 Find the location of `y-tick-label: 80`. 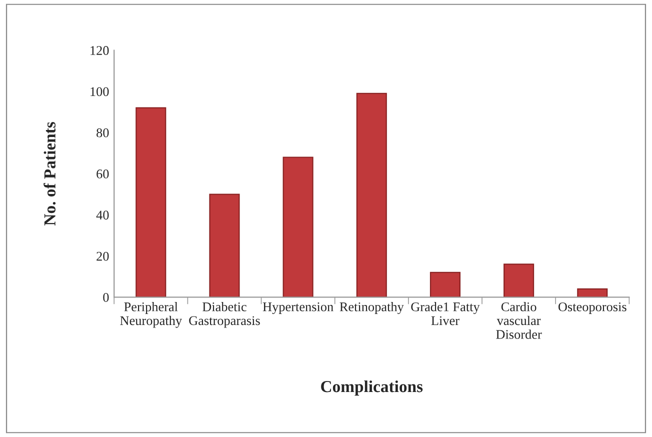

y-tick-label: 80 is located at coordinates (102, 133).